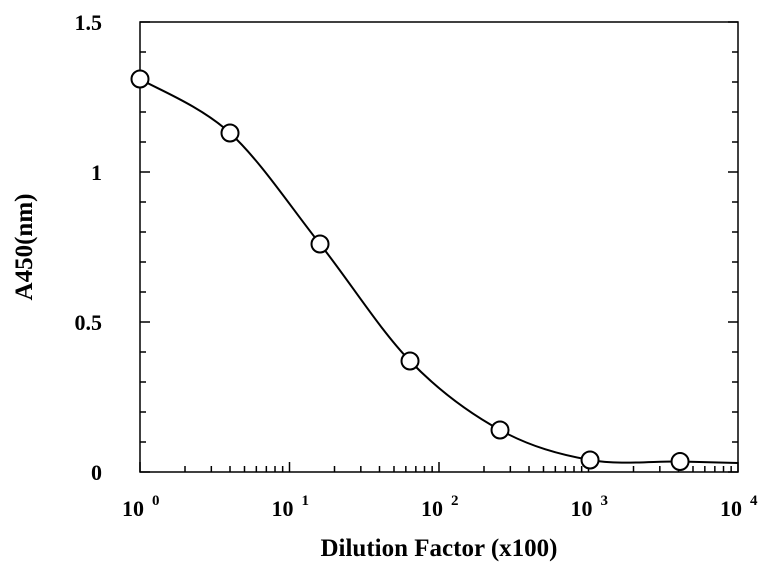  I want to click on x-tick-label: 10 0, so click(141, 507).